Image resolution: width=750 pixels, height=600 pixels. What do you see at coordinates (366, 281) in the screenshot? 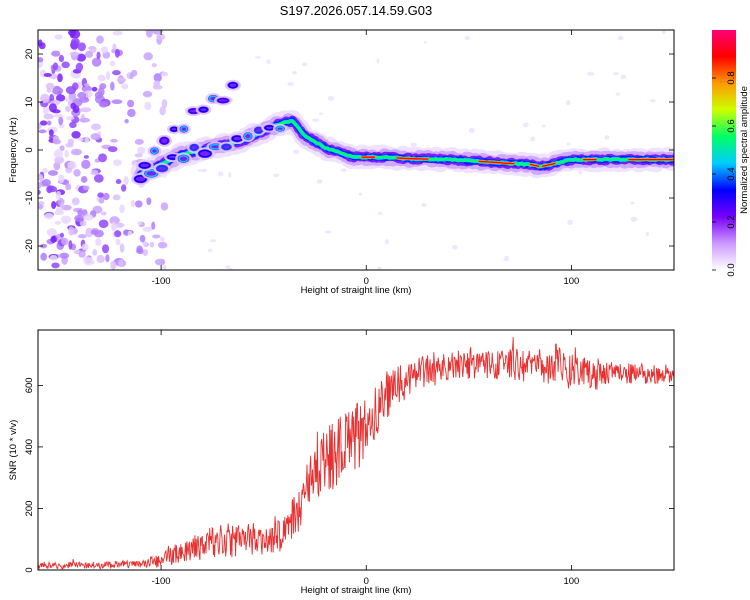
I see `top-x-tick-label: 0` at bounding box center [366, 281].